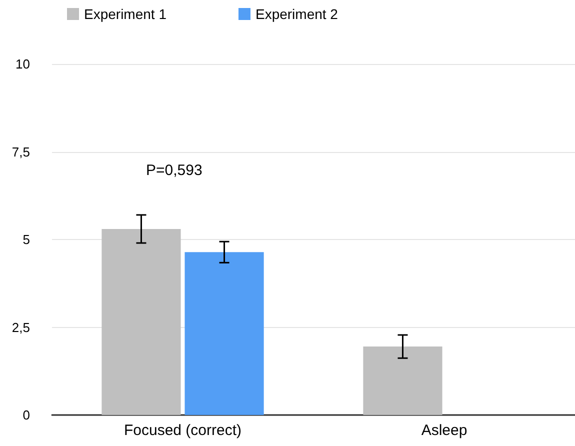 This screenshot has height=446, width=575. Describe the element at coordinates (21, 152) in the screenshot. I see `y-tick-label: 7,5` at that location.